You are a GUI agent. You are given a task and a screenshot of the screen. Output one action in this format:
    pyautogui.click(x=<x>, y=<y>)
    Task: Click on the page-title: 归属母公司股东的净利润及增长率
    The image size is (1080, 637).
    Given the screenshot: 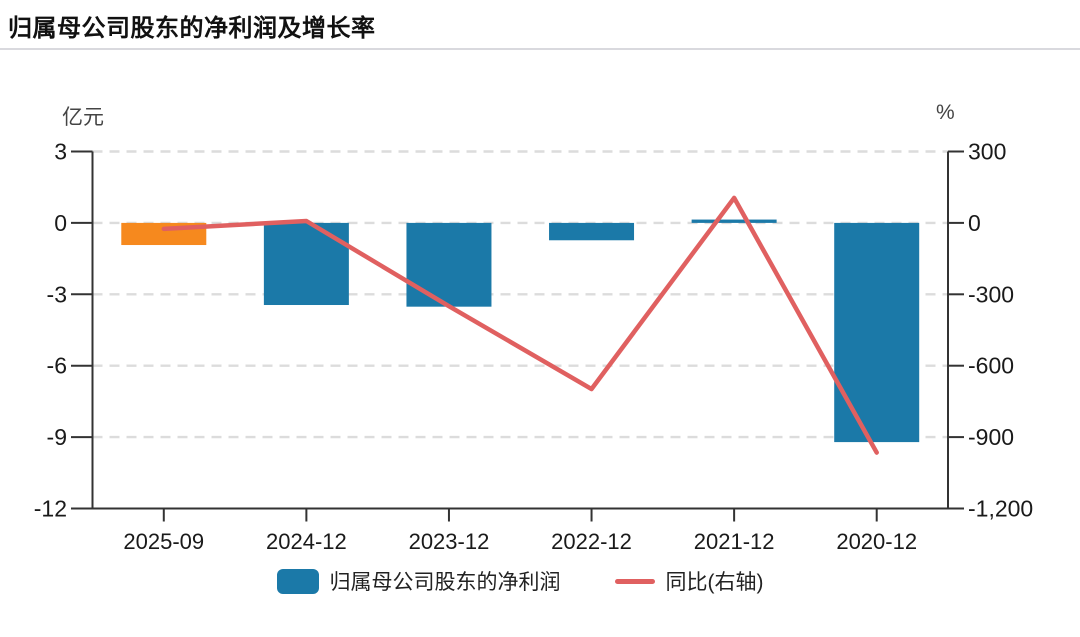 What is the action you would take?
    pyautogui.click(x=192, y=28)
    